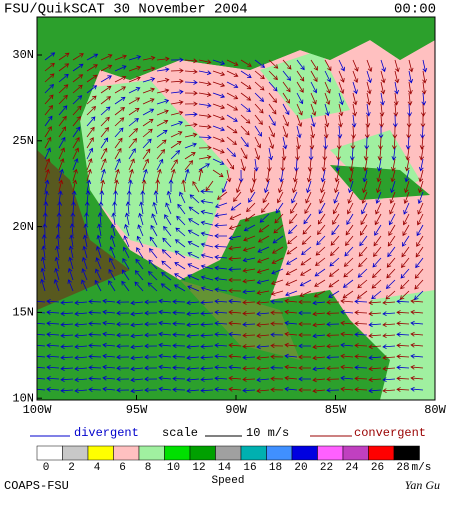  Describe the element at coordinates (122, 468) in the screenshot. I see `colorbar-tick-label: 6` at that location.